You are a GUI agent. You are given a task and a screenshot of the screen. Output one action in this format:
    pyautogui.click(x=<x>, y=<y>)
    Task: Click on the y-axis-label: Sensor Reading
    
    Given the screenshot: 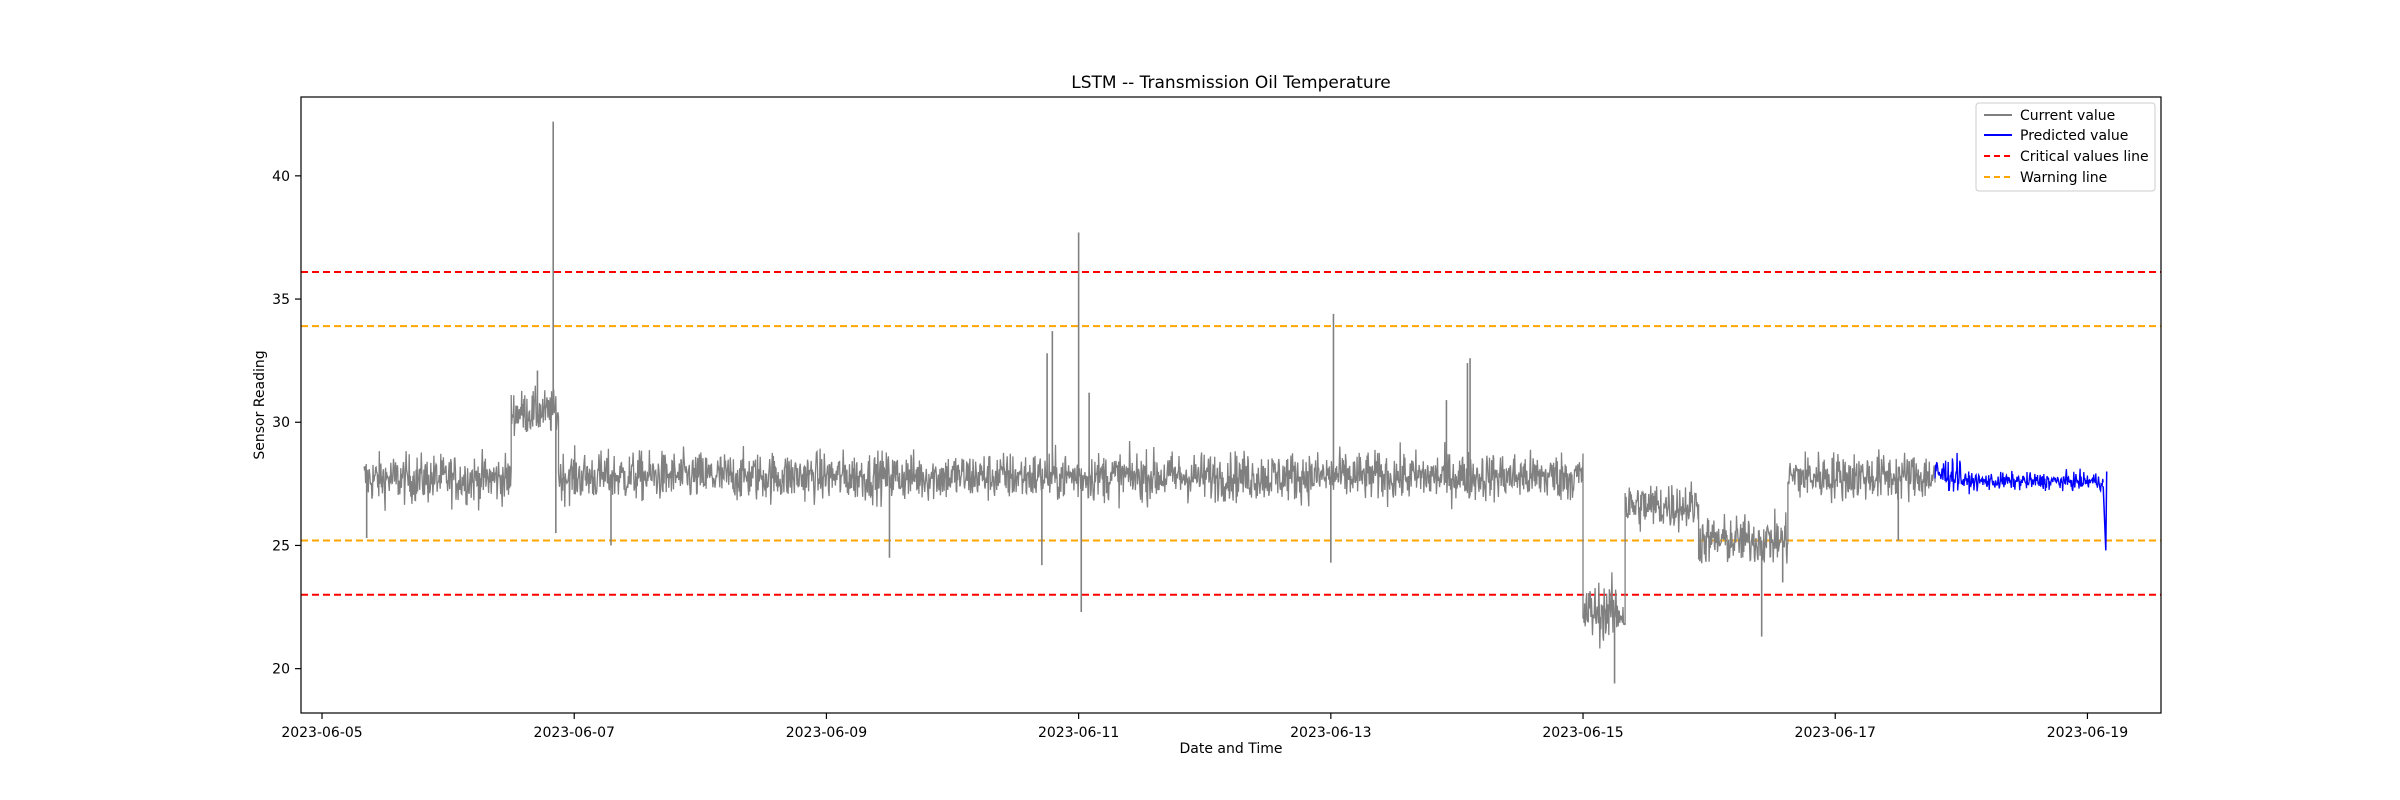 What is the action you would take?
    pyautogui.click(x=260, y=404)
    